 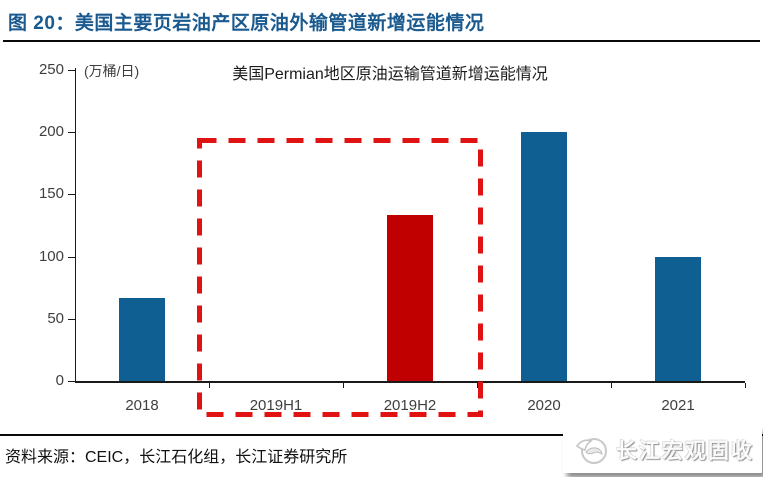 What do you see at coordinates (51, 256) in the screenshot?
I see `y-tick-label: 100` at bounding box center [51, 256].